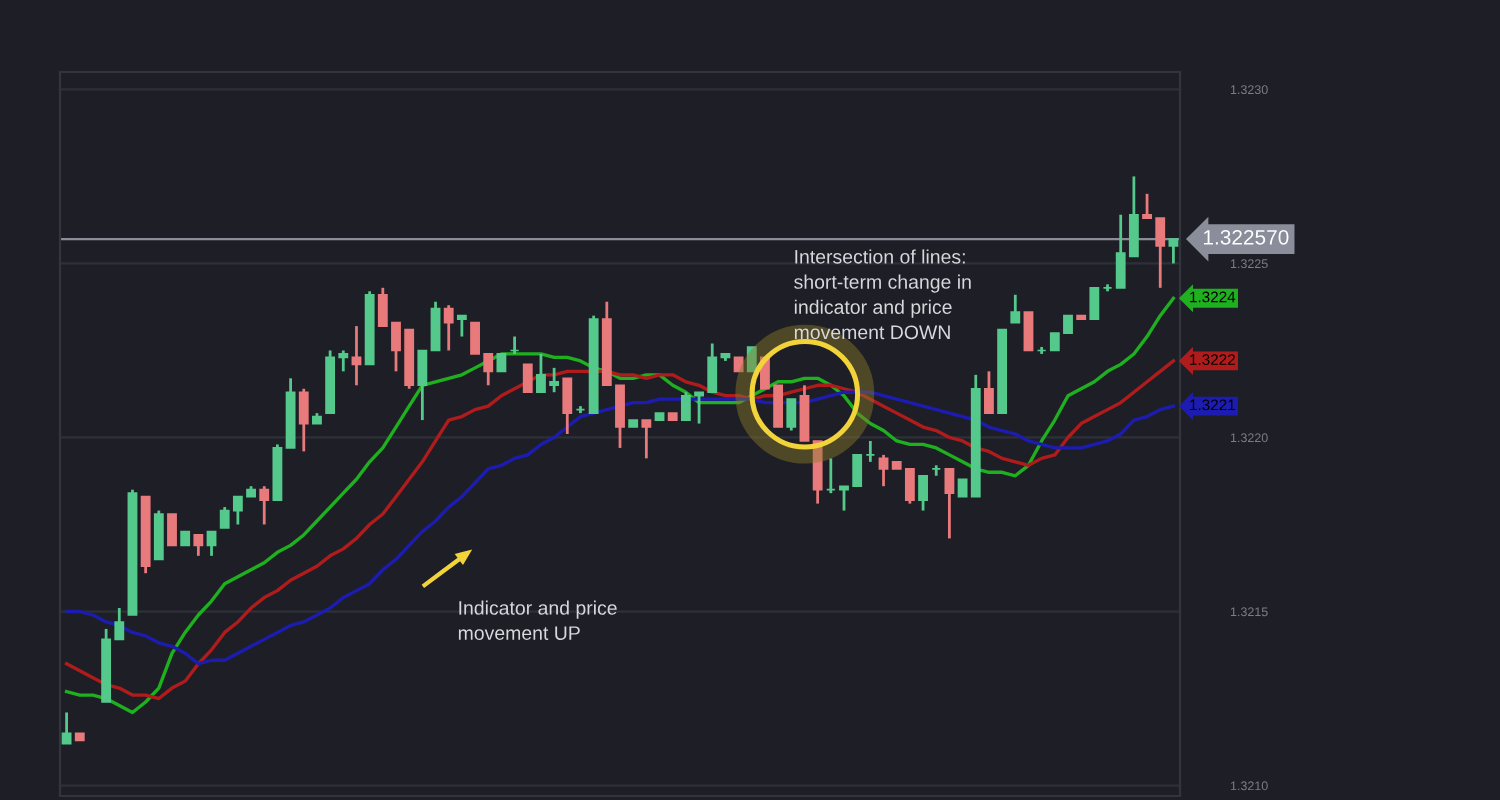  What do you see at coordinates (537, 620) in the screenshot?
I see `annotation: Indicator and price movement UP` at bounding box center [537, 620].